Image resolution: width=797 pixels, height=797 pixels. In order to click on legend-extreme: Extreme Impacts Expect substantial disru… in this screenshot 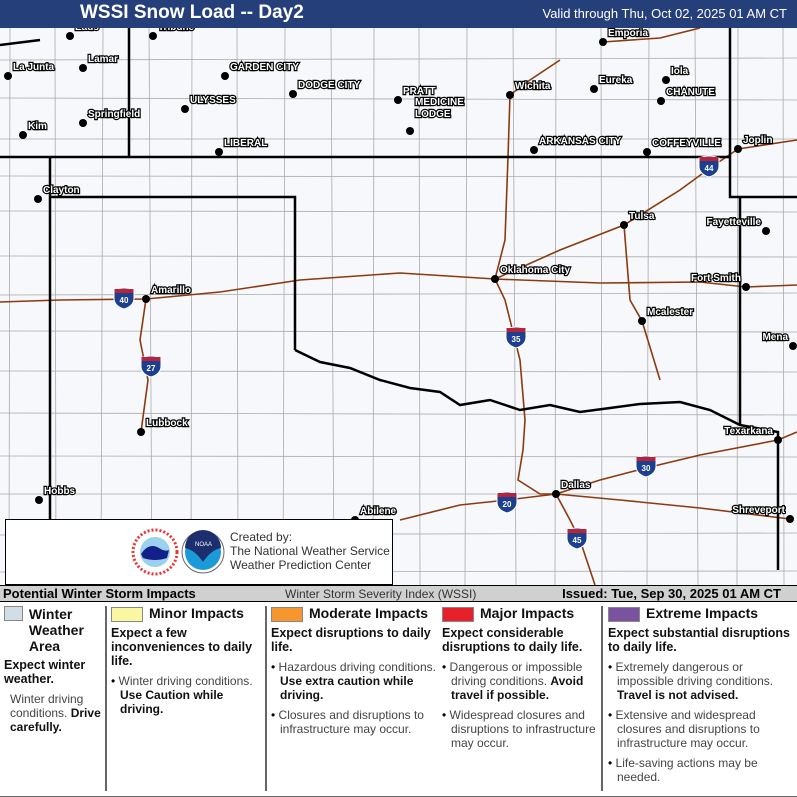, I will do `click(699, 698)`.